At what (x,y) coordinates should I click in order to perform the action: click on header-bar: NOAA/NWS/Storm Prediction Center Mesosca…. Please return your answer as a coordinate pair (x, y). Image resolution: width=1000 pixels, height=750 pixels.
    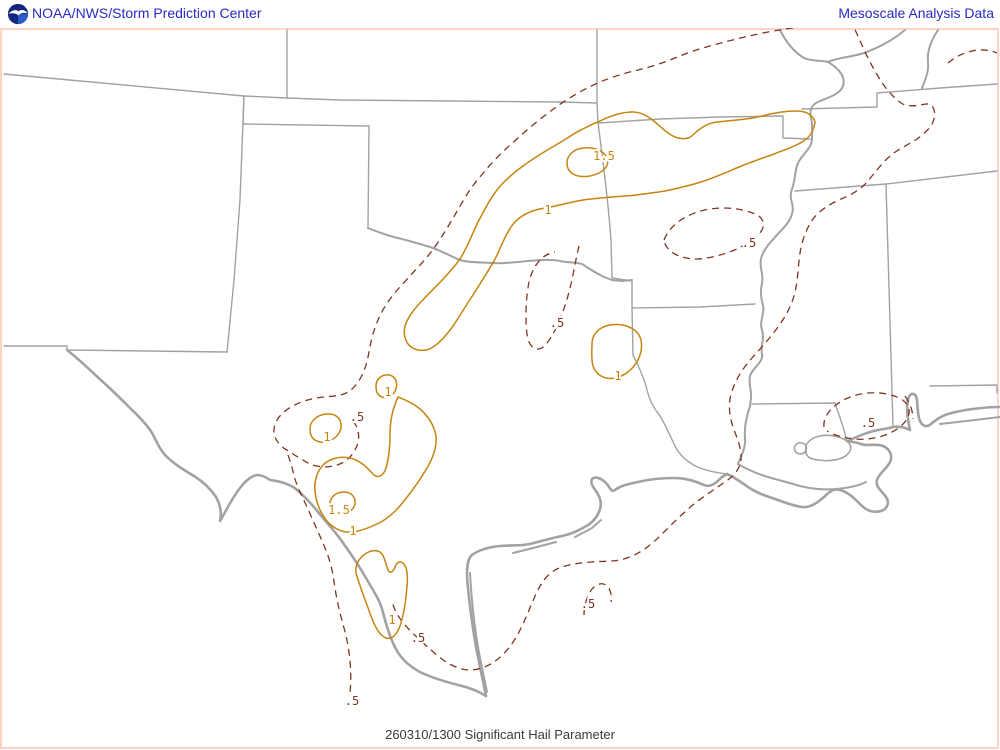
    Looking at the image, I should click on (500, 14).